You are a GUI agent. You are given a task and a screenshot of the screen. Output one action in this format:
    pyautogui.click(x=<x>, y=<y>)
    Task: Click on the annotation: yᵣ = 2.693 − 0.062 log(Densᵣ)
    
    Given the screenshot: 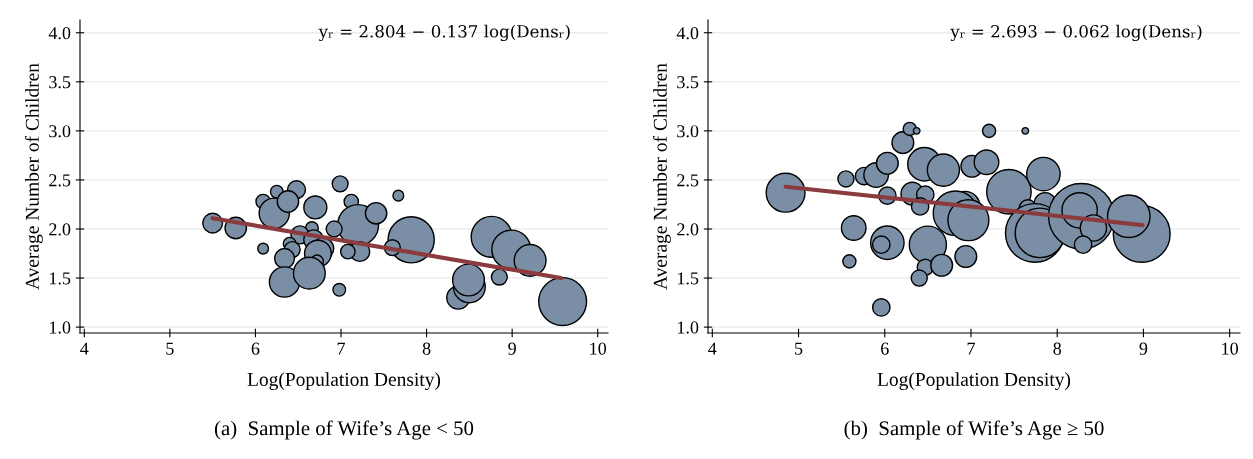 What is the action you would take?
    pyautogui.click(x=1076, y=33)
    